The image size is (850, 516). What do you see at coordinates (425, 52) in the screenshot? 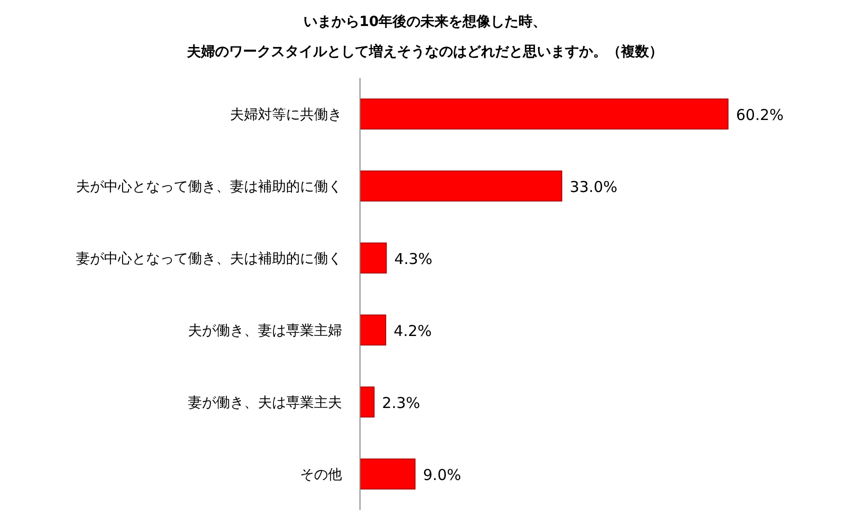
I see `subtitle: 夫婦のワークスタイルとして増えそうなのはどれだと思いますか。（複数）` at bounding box center [425, 52].